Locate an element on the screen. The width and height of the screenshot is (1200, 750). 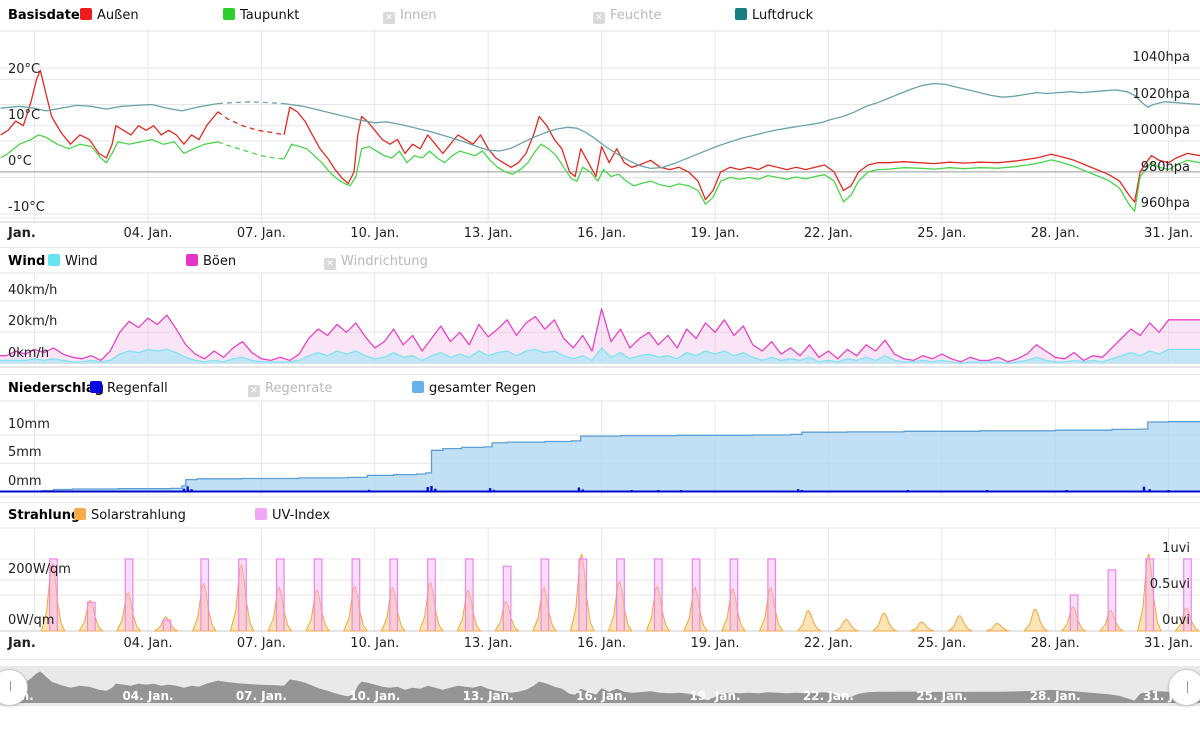
panel-title-strahlung: Strahlung is located at coordinates (44, 515).